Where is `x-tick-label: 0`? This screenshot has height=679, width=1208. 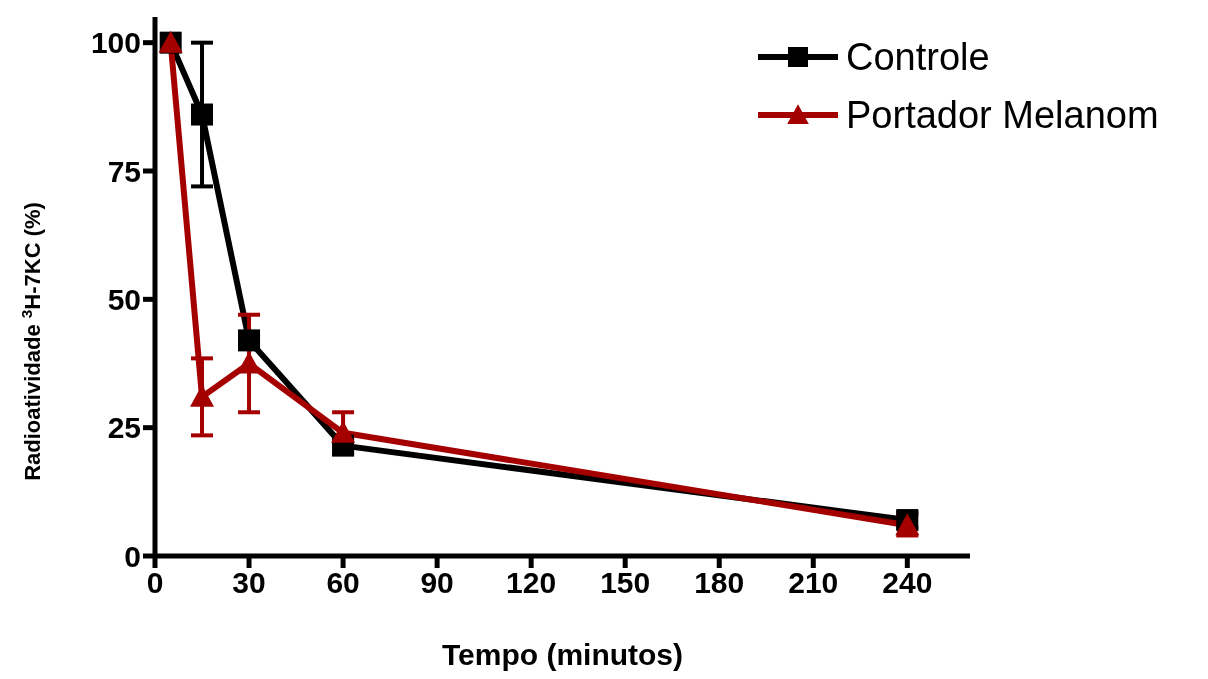 x-tick-label: 0 is located at coordinates (155, 583).